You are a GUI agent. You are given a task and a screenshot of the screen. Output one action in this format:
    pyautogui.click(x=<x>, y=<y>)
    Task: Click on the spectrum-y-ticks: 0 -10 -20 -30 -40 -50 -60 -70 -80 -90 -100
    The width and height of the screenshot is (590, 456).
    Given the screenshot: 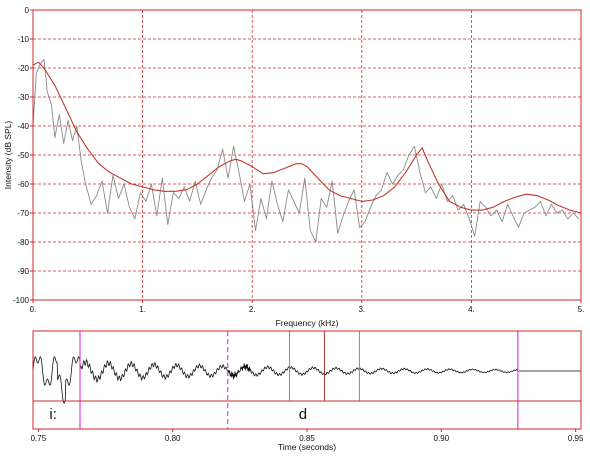 What is the action you would take?
    pyautogui.click(x=23, y=155)
    